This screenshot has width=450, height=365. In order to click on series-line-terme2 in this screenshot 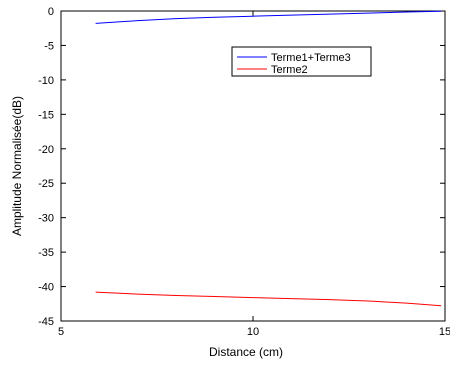, I will do `click(268, 299)`.